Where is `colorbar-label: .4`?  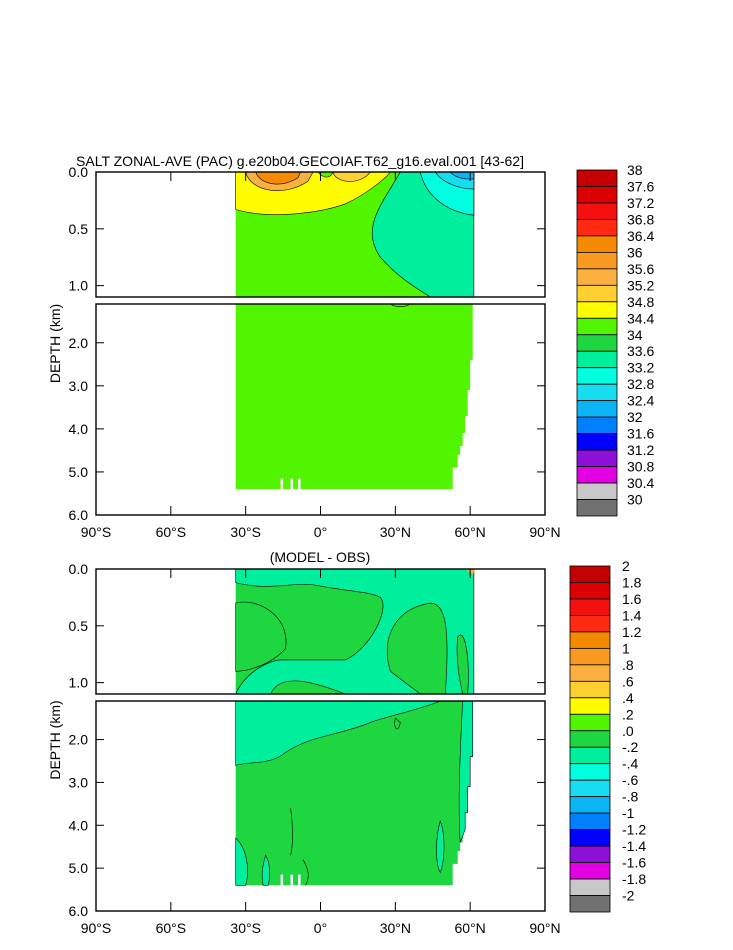 colorbar-label: .4 is located at coordinates (628, 698).